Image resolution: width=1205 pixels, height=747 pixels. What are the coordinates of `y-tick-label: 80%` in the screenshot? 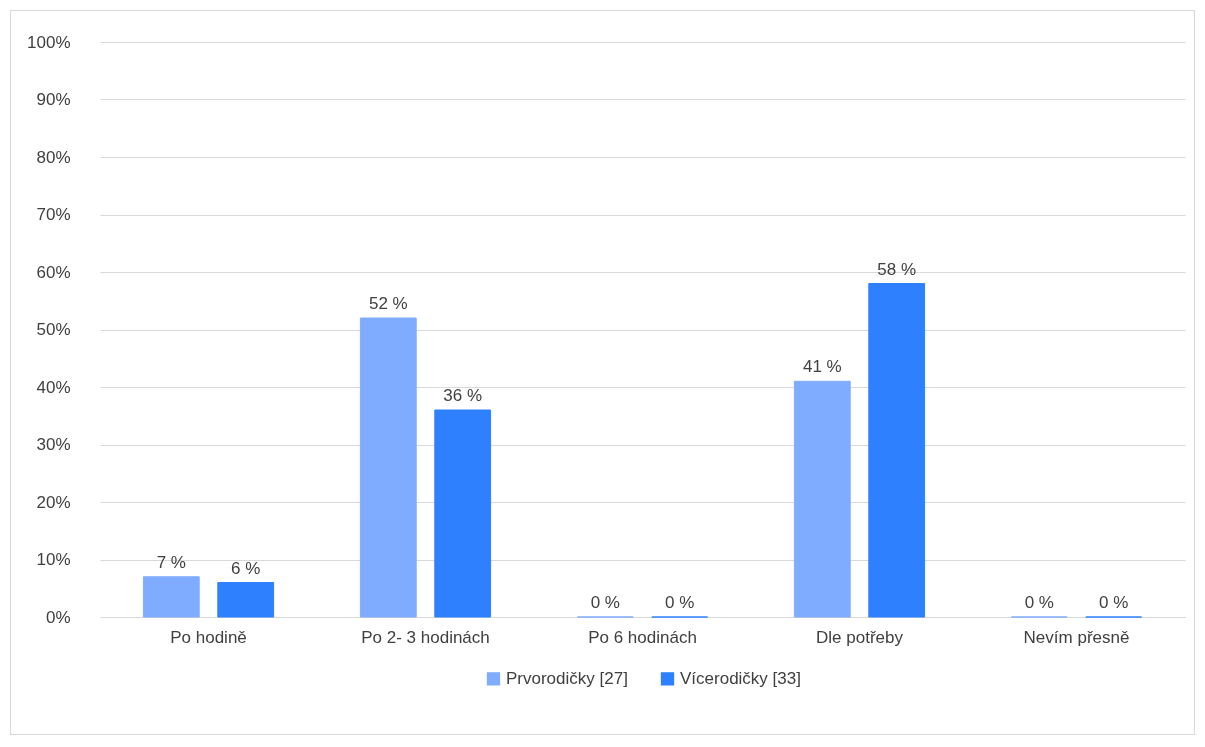 It's located at (53, 157).